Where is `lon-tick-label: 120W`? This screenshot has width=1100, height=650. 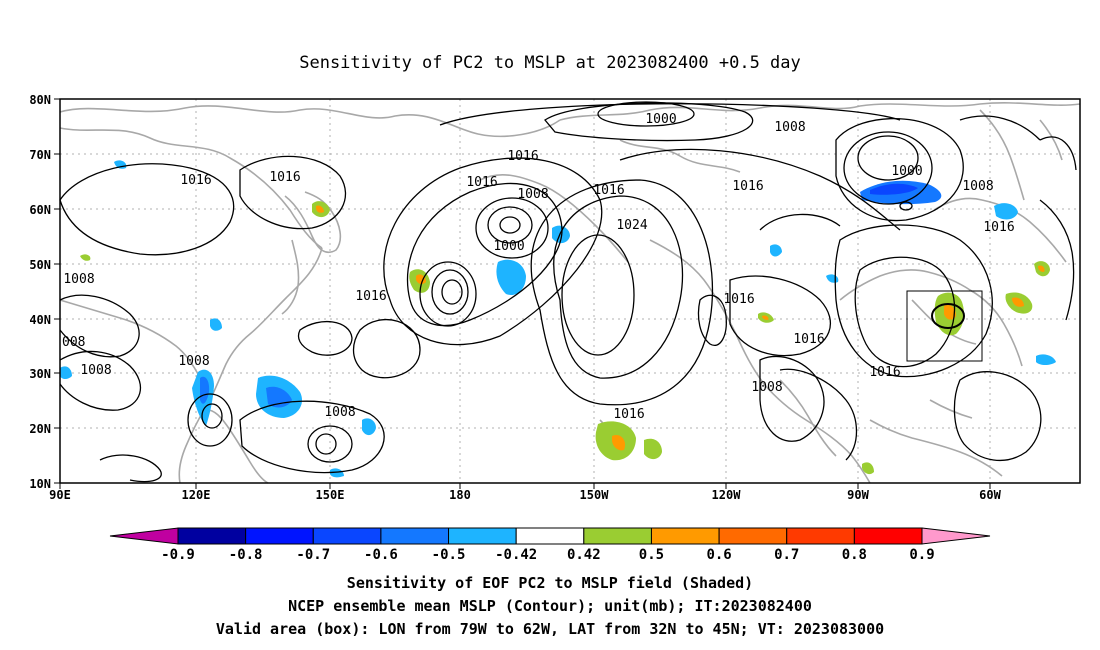 lon-tick-label: 120W is located at coordinates (727, 495).